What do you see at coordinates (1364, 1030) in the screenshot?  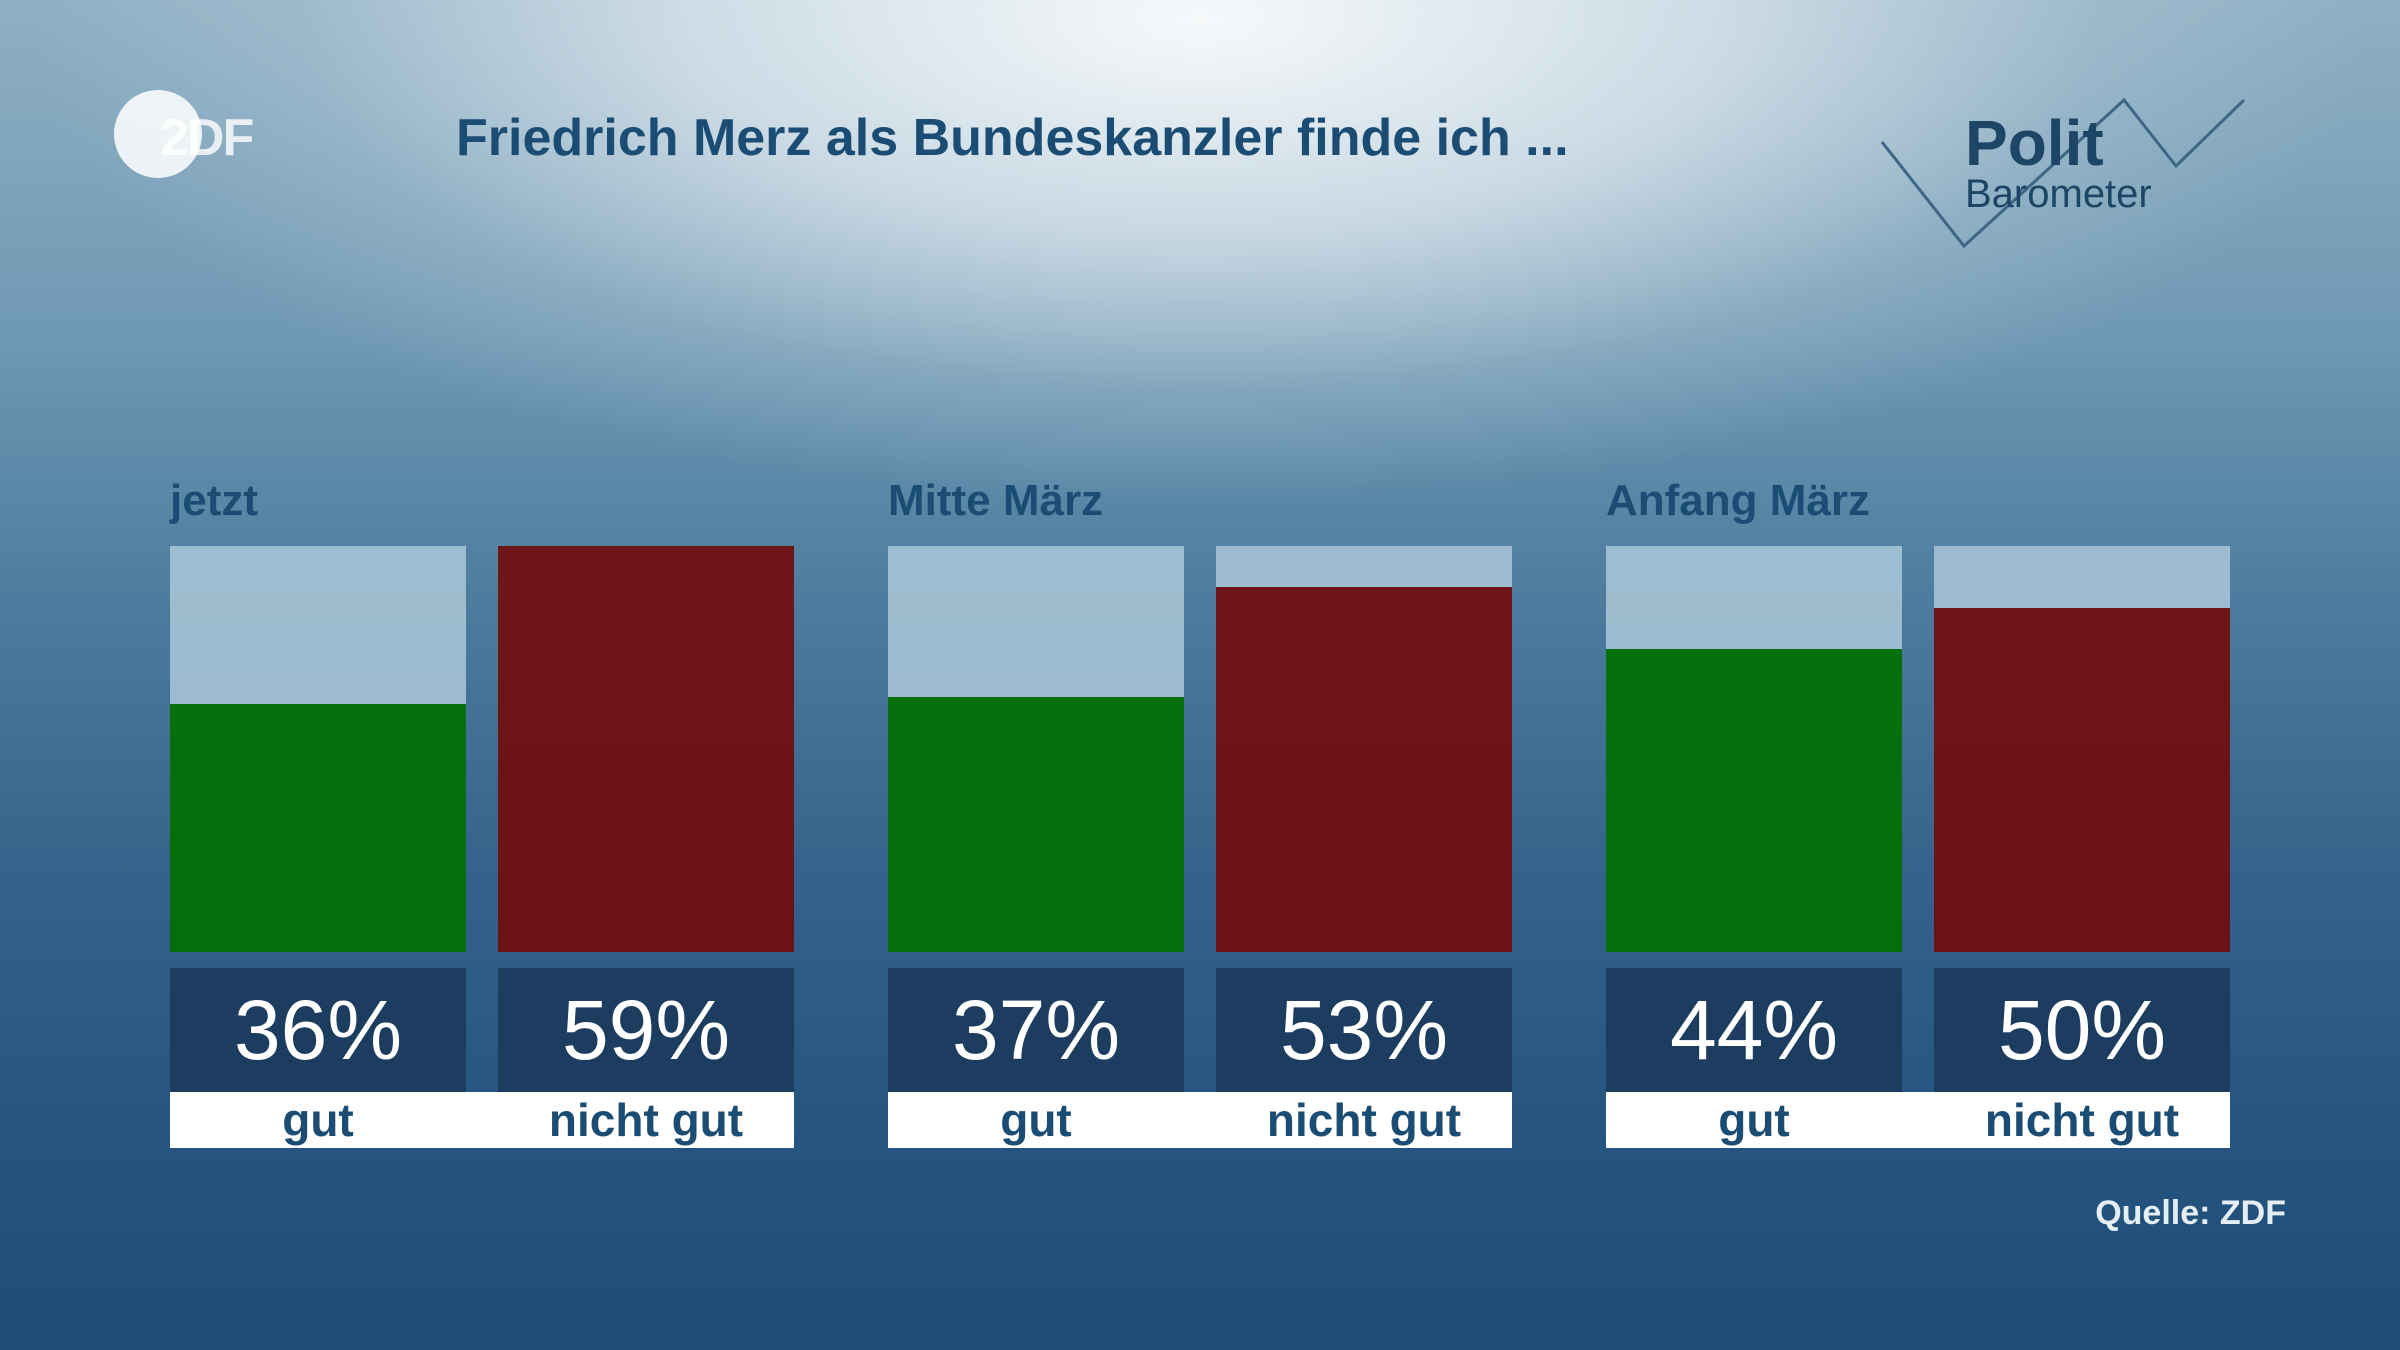 I see `value-label: 53%` at bounding box center [1364, 1030].